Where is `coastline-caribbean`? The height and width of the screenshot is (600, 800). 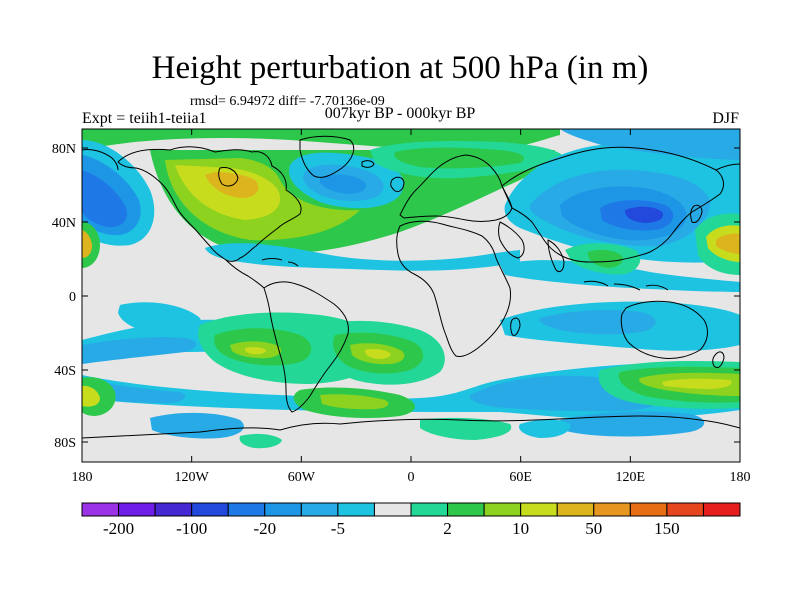
coastline-caribbean is located at coordinates (280, 262).